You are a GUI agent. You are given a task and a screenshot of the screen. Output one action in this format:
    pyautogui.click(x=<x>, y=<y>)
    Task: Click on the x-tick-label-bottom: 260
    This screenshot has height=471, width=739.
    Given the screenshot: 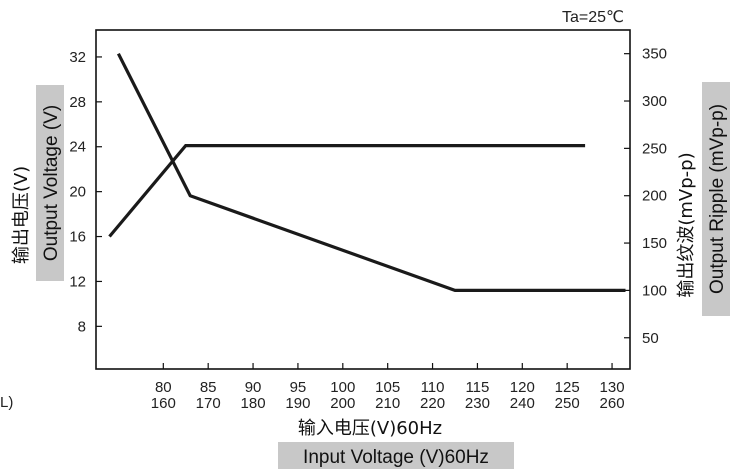 What is the action you would take?
    pyautogui.click(x=612, y=403)
    